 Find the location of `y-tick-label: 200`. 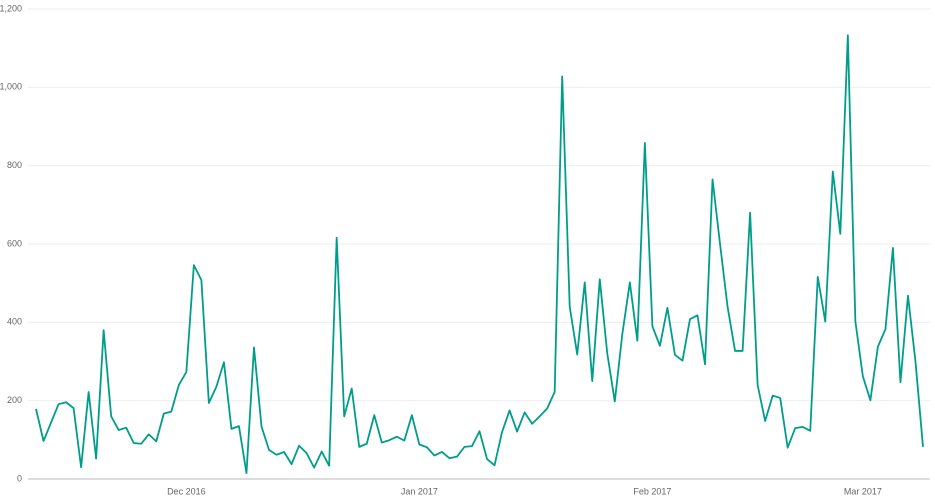

y-tick-label: 200 is located at coordinates (14, 400).